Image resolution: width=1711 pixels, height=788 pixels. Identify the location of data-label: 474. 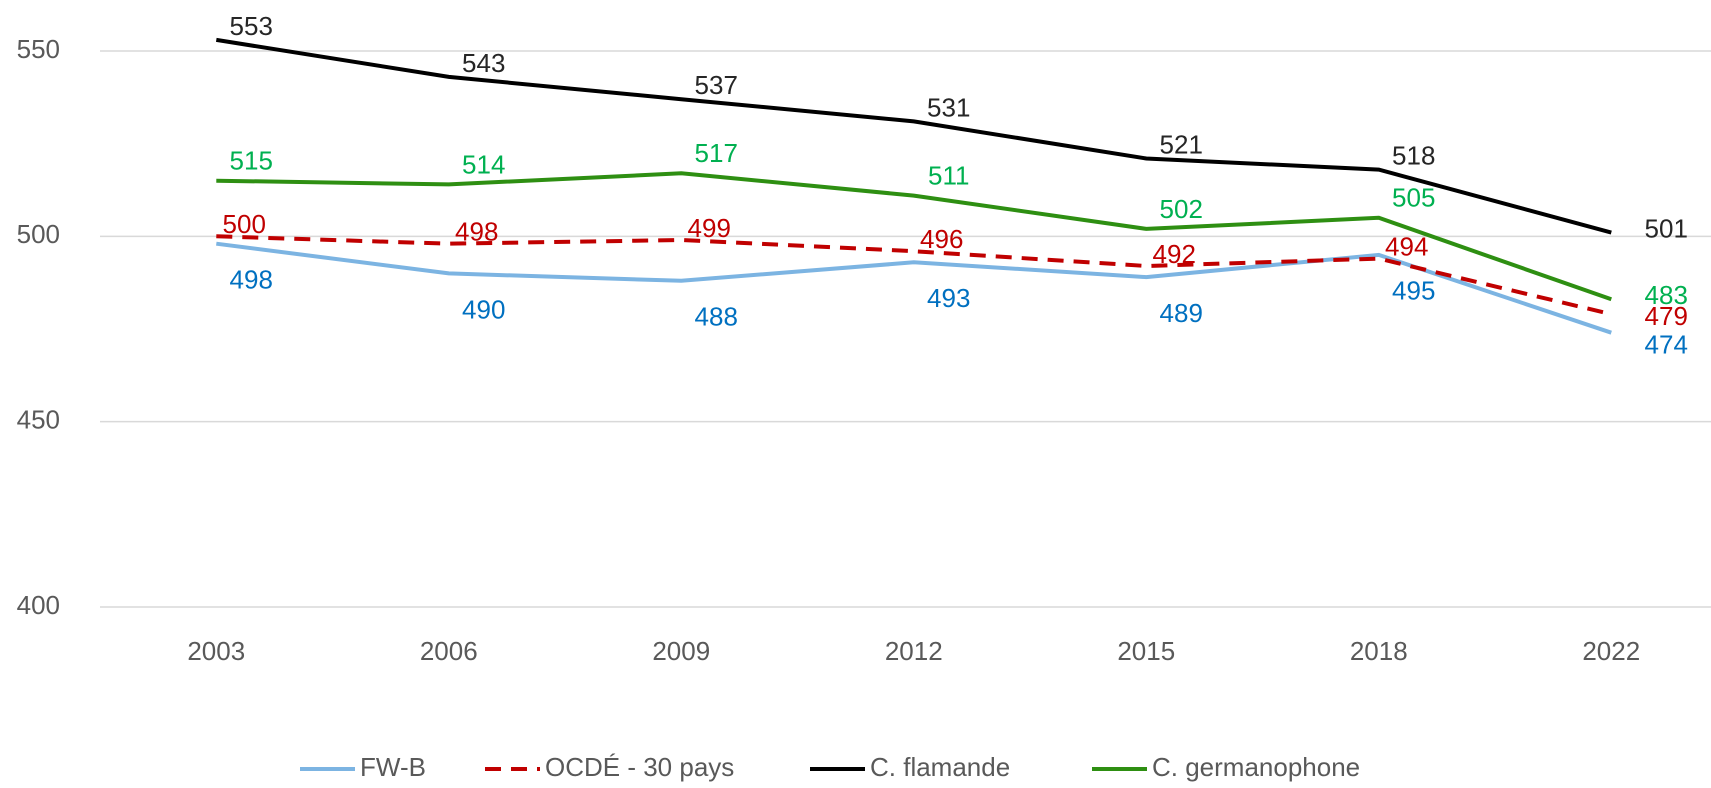
(1666, 345).